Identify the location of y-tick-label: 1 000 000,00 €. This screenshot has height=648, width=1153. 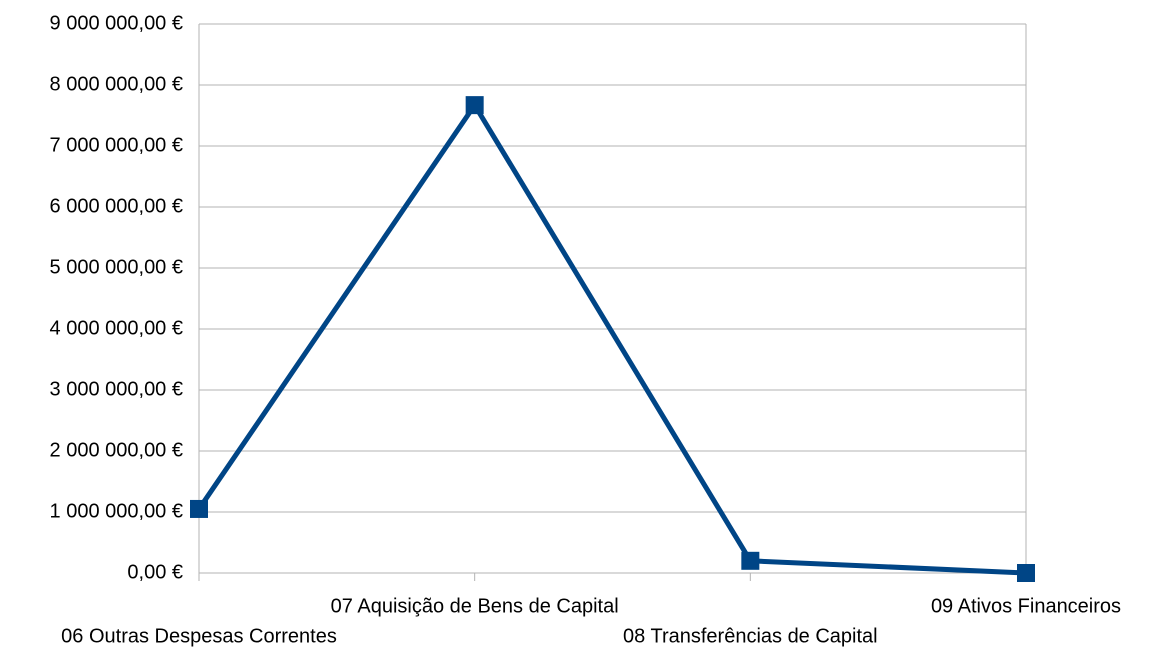
(116, 511).